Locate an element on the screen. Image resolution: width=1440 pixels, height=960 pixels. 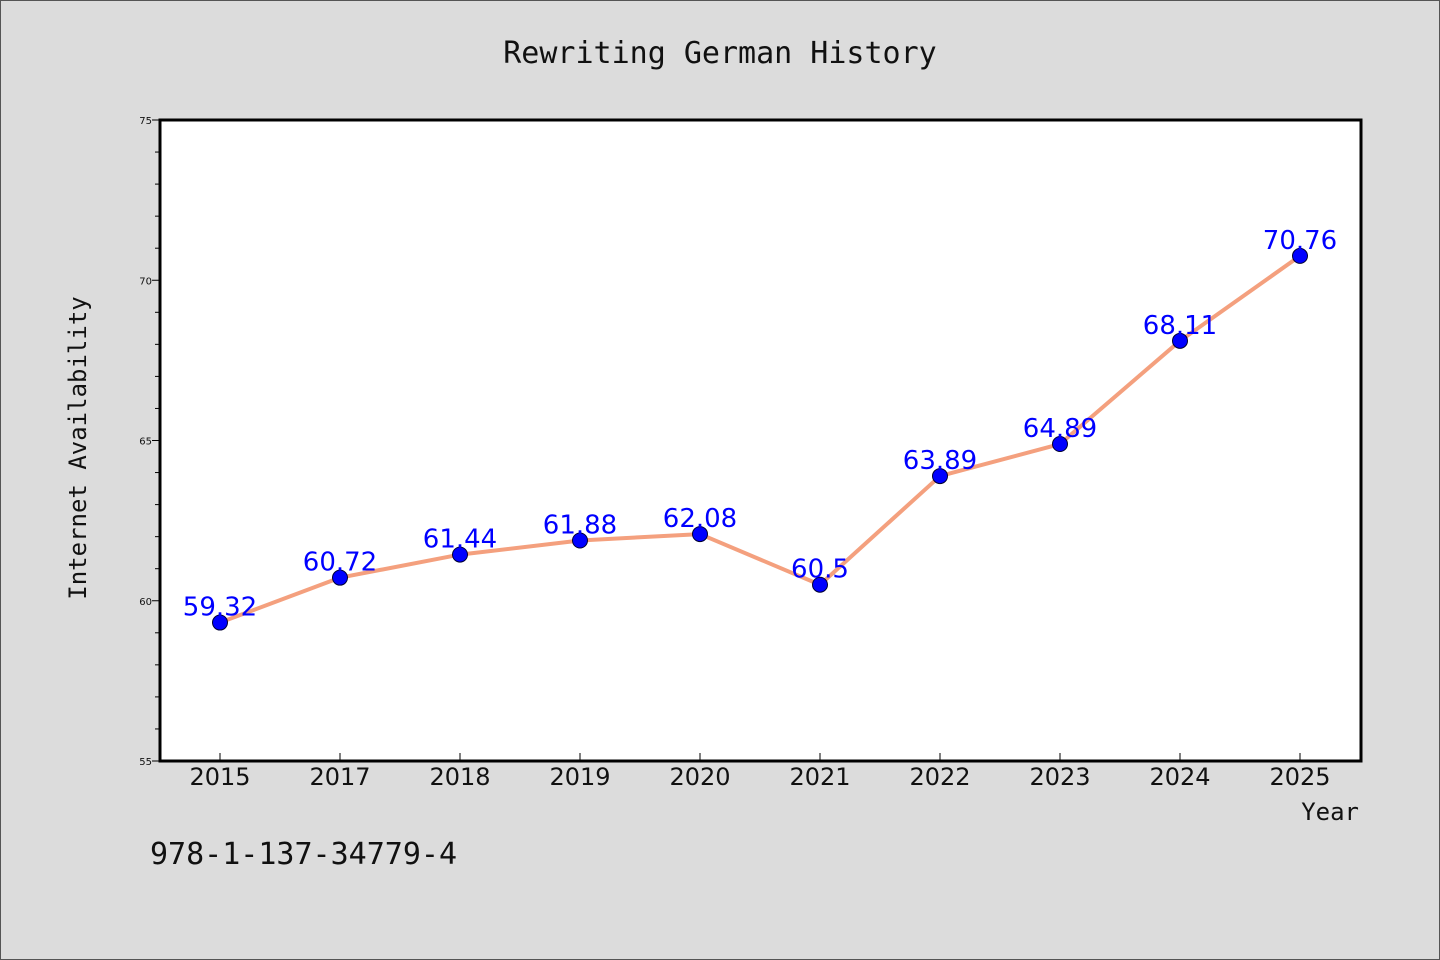
y-tick-label: 75 is located at coordinates (145, 121).